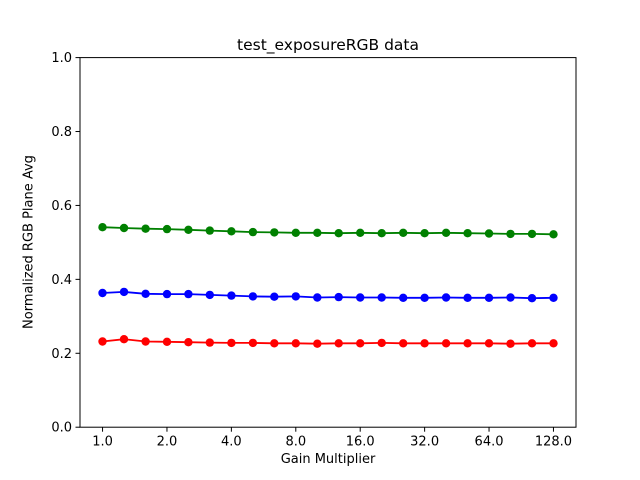 This screenshot has height=480, width=640. What do you see at coordinates (29, 242) in the screenshot?
I see `y-axis-label: Normalized RGB Plane Avg` at bounding box center [29, 242].